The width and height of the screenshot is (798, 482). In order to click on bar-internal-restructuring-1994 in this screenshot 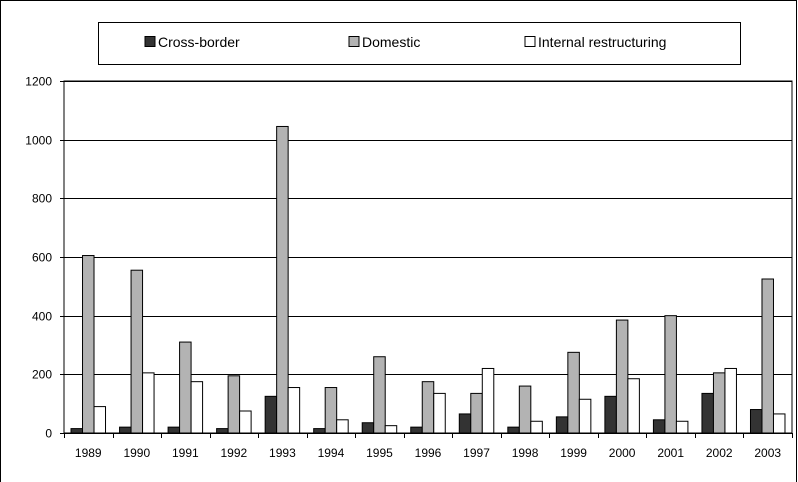, I will do `click(342, 426)`.